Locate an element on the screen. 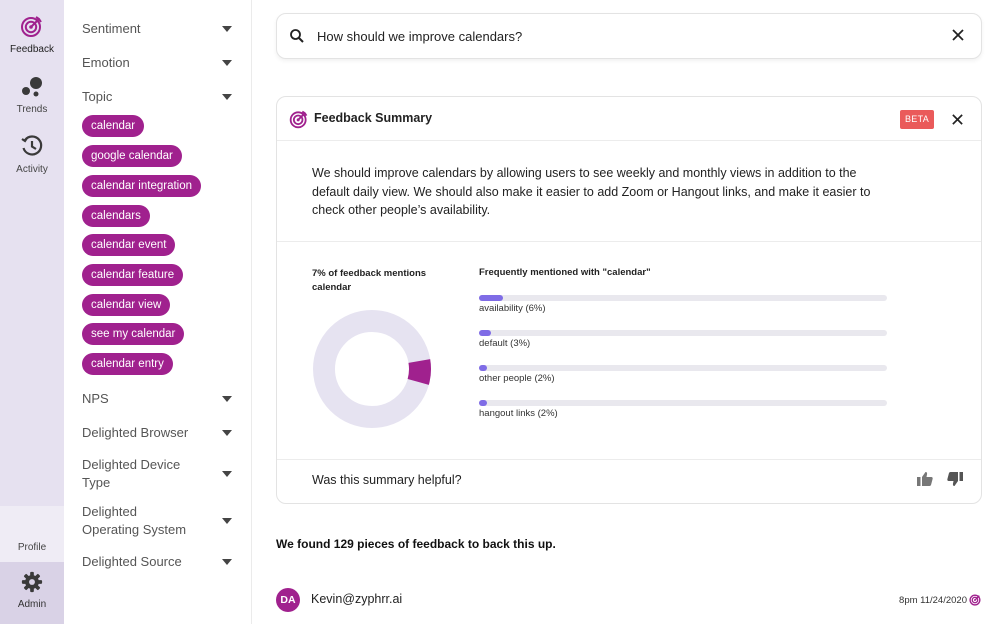  filter-label: Emotion is located at coordinates (106, 62).